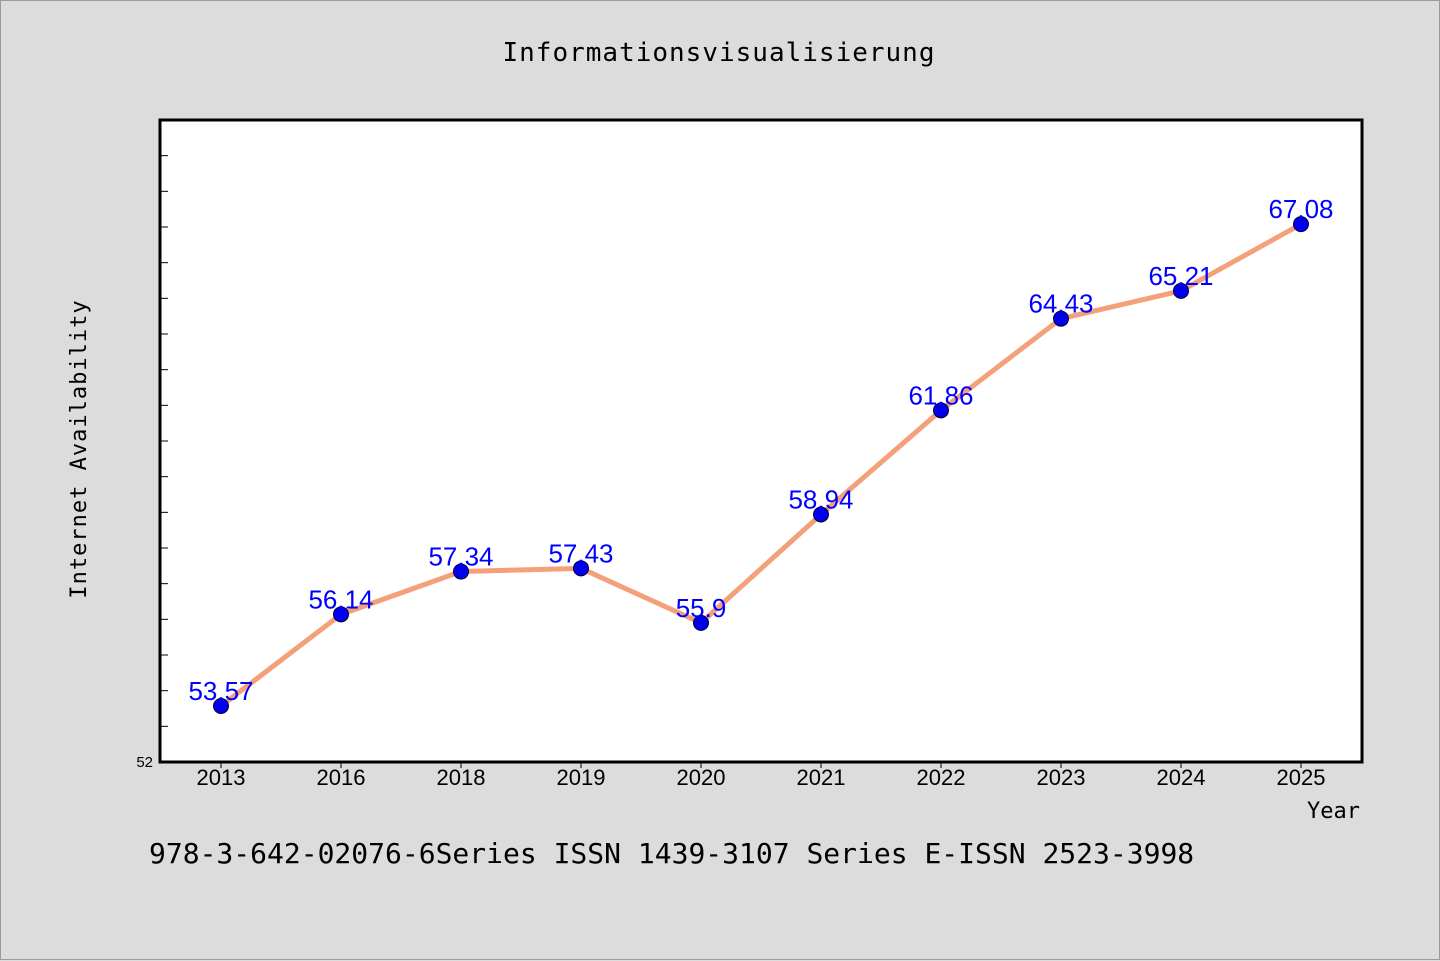 The width and height of the screenshot is (1440, 961). I want to click on y-axis-label: Internet Availability, so click(79, 448).